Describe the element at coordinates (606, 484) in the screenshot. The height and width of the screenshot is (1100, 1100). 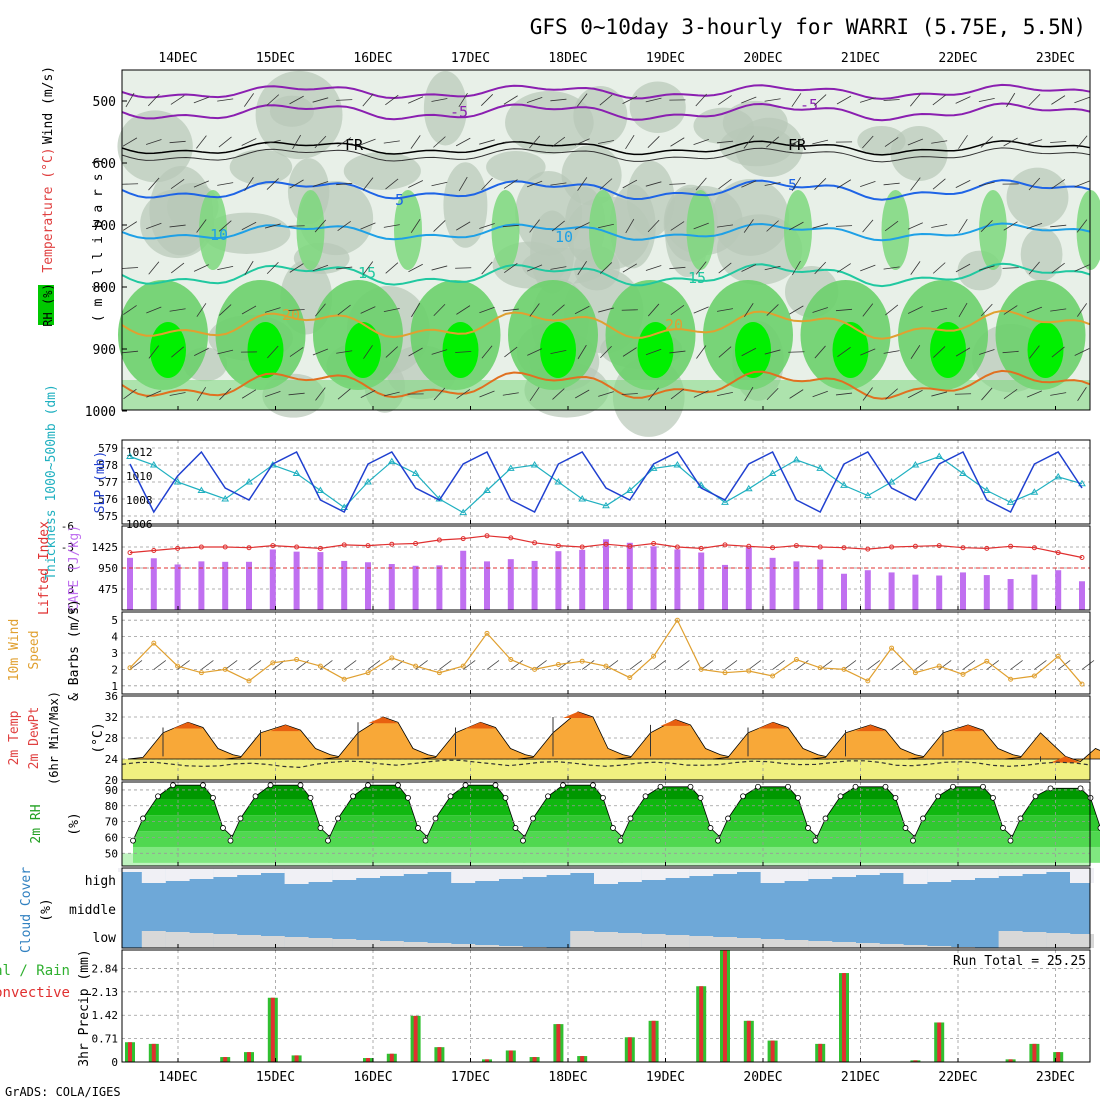
I see `thickness-line` at that location.